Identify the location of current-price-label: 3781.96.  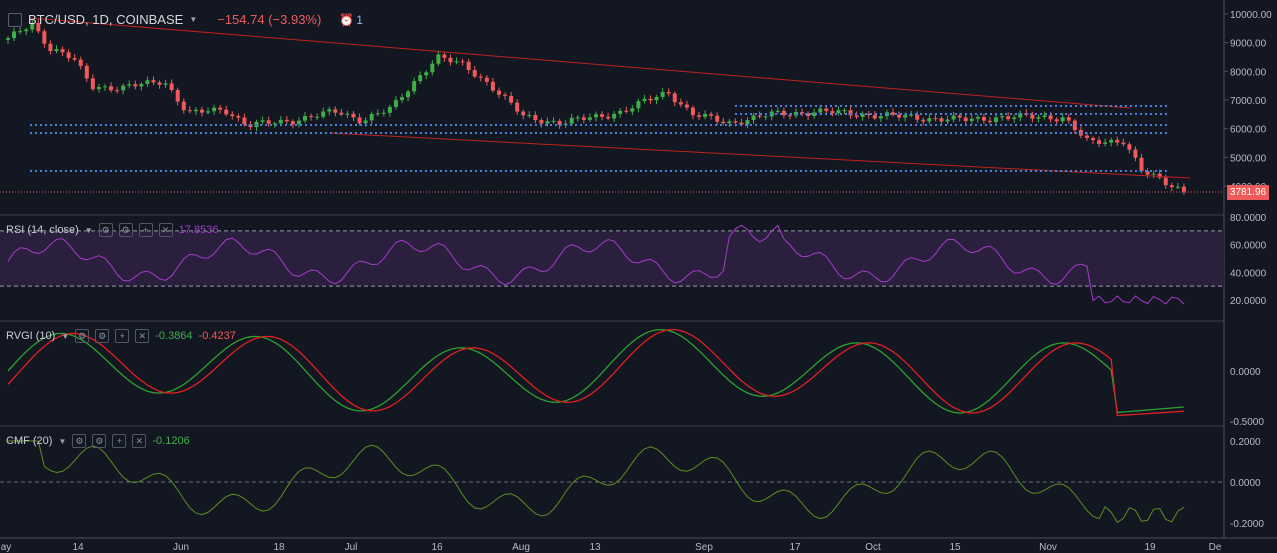
(1248, 192).